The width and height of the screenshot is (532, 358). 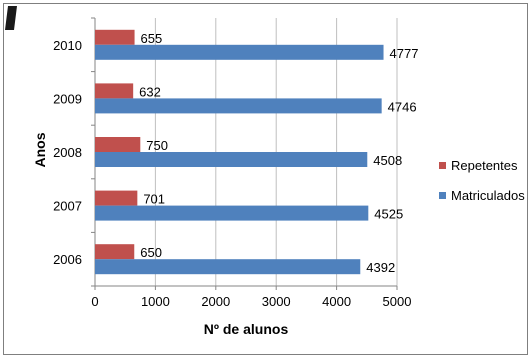 I want to click on data-label-matriculados-2007: 4525, so click(x=388, y=214).